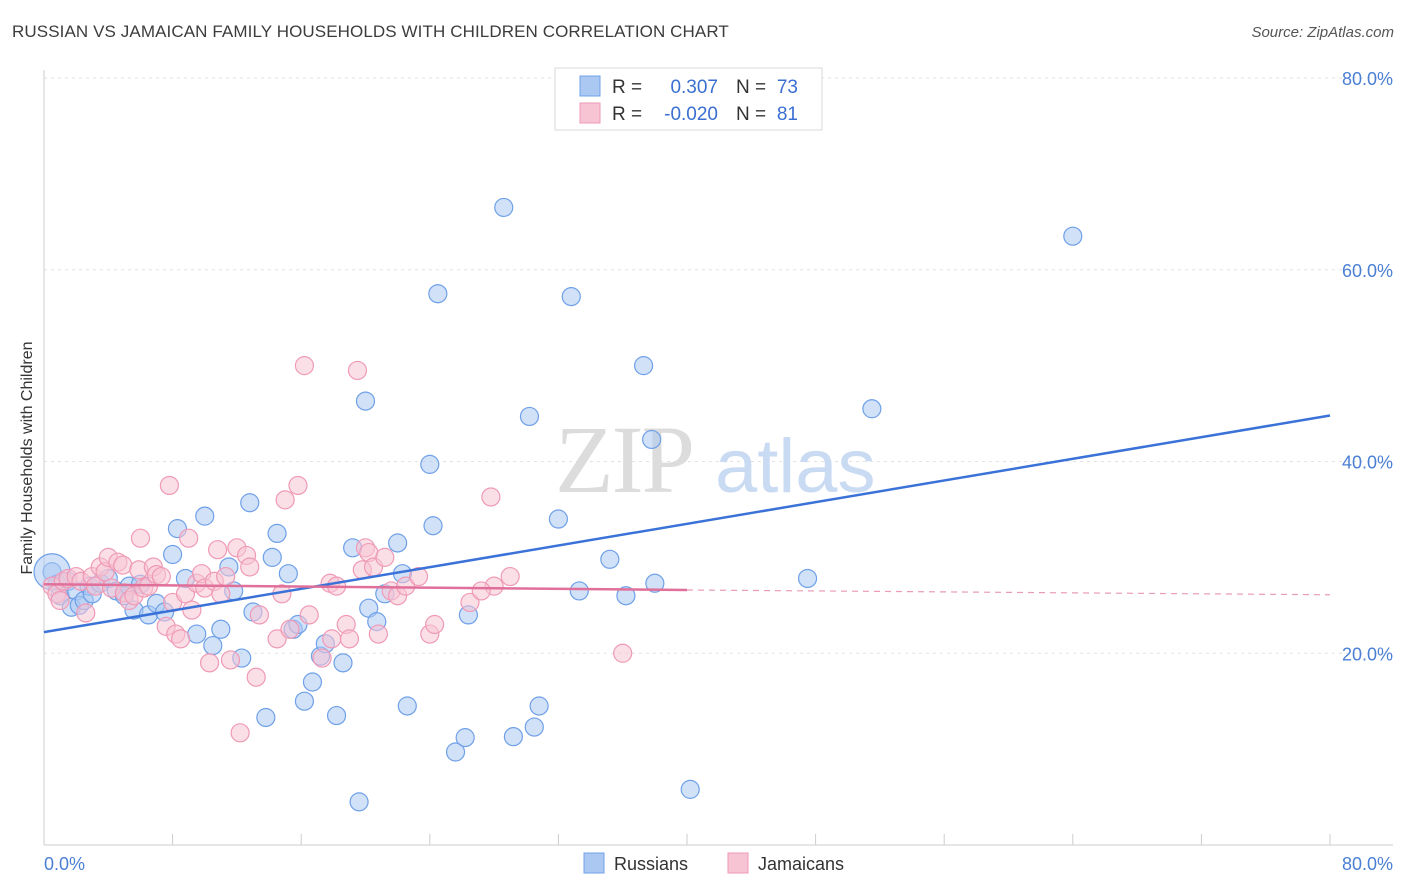  What do you see at coordinates (1367, 79) in the screenshot?
I see `y-tick-label-80: 80.0%` at bounding box center [1367, 79].